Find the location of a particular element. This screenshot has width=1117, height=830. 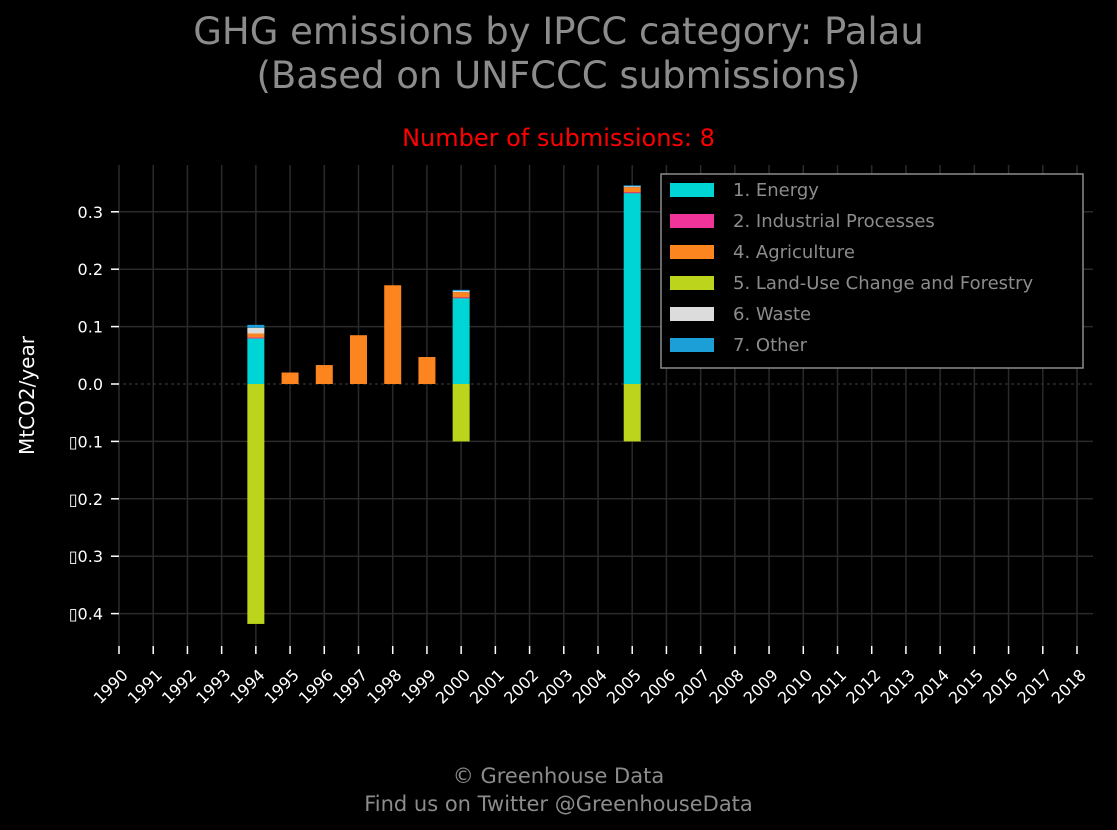

x-tick-label: 1992 is located at coordinates (179, 686).